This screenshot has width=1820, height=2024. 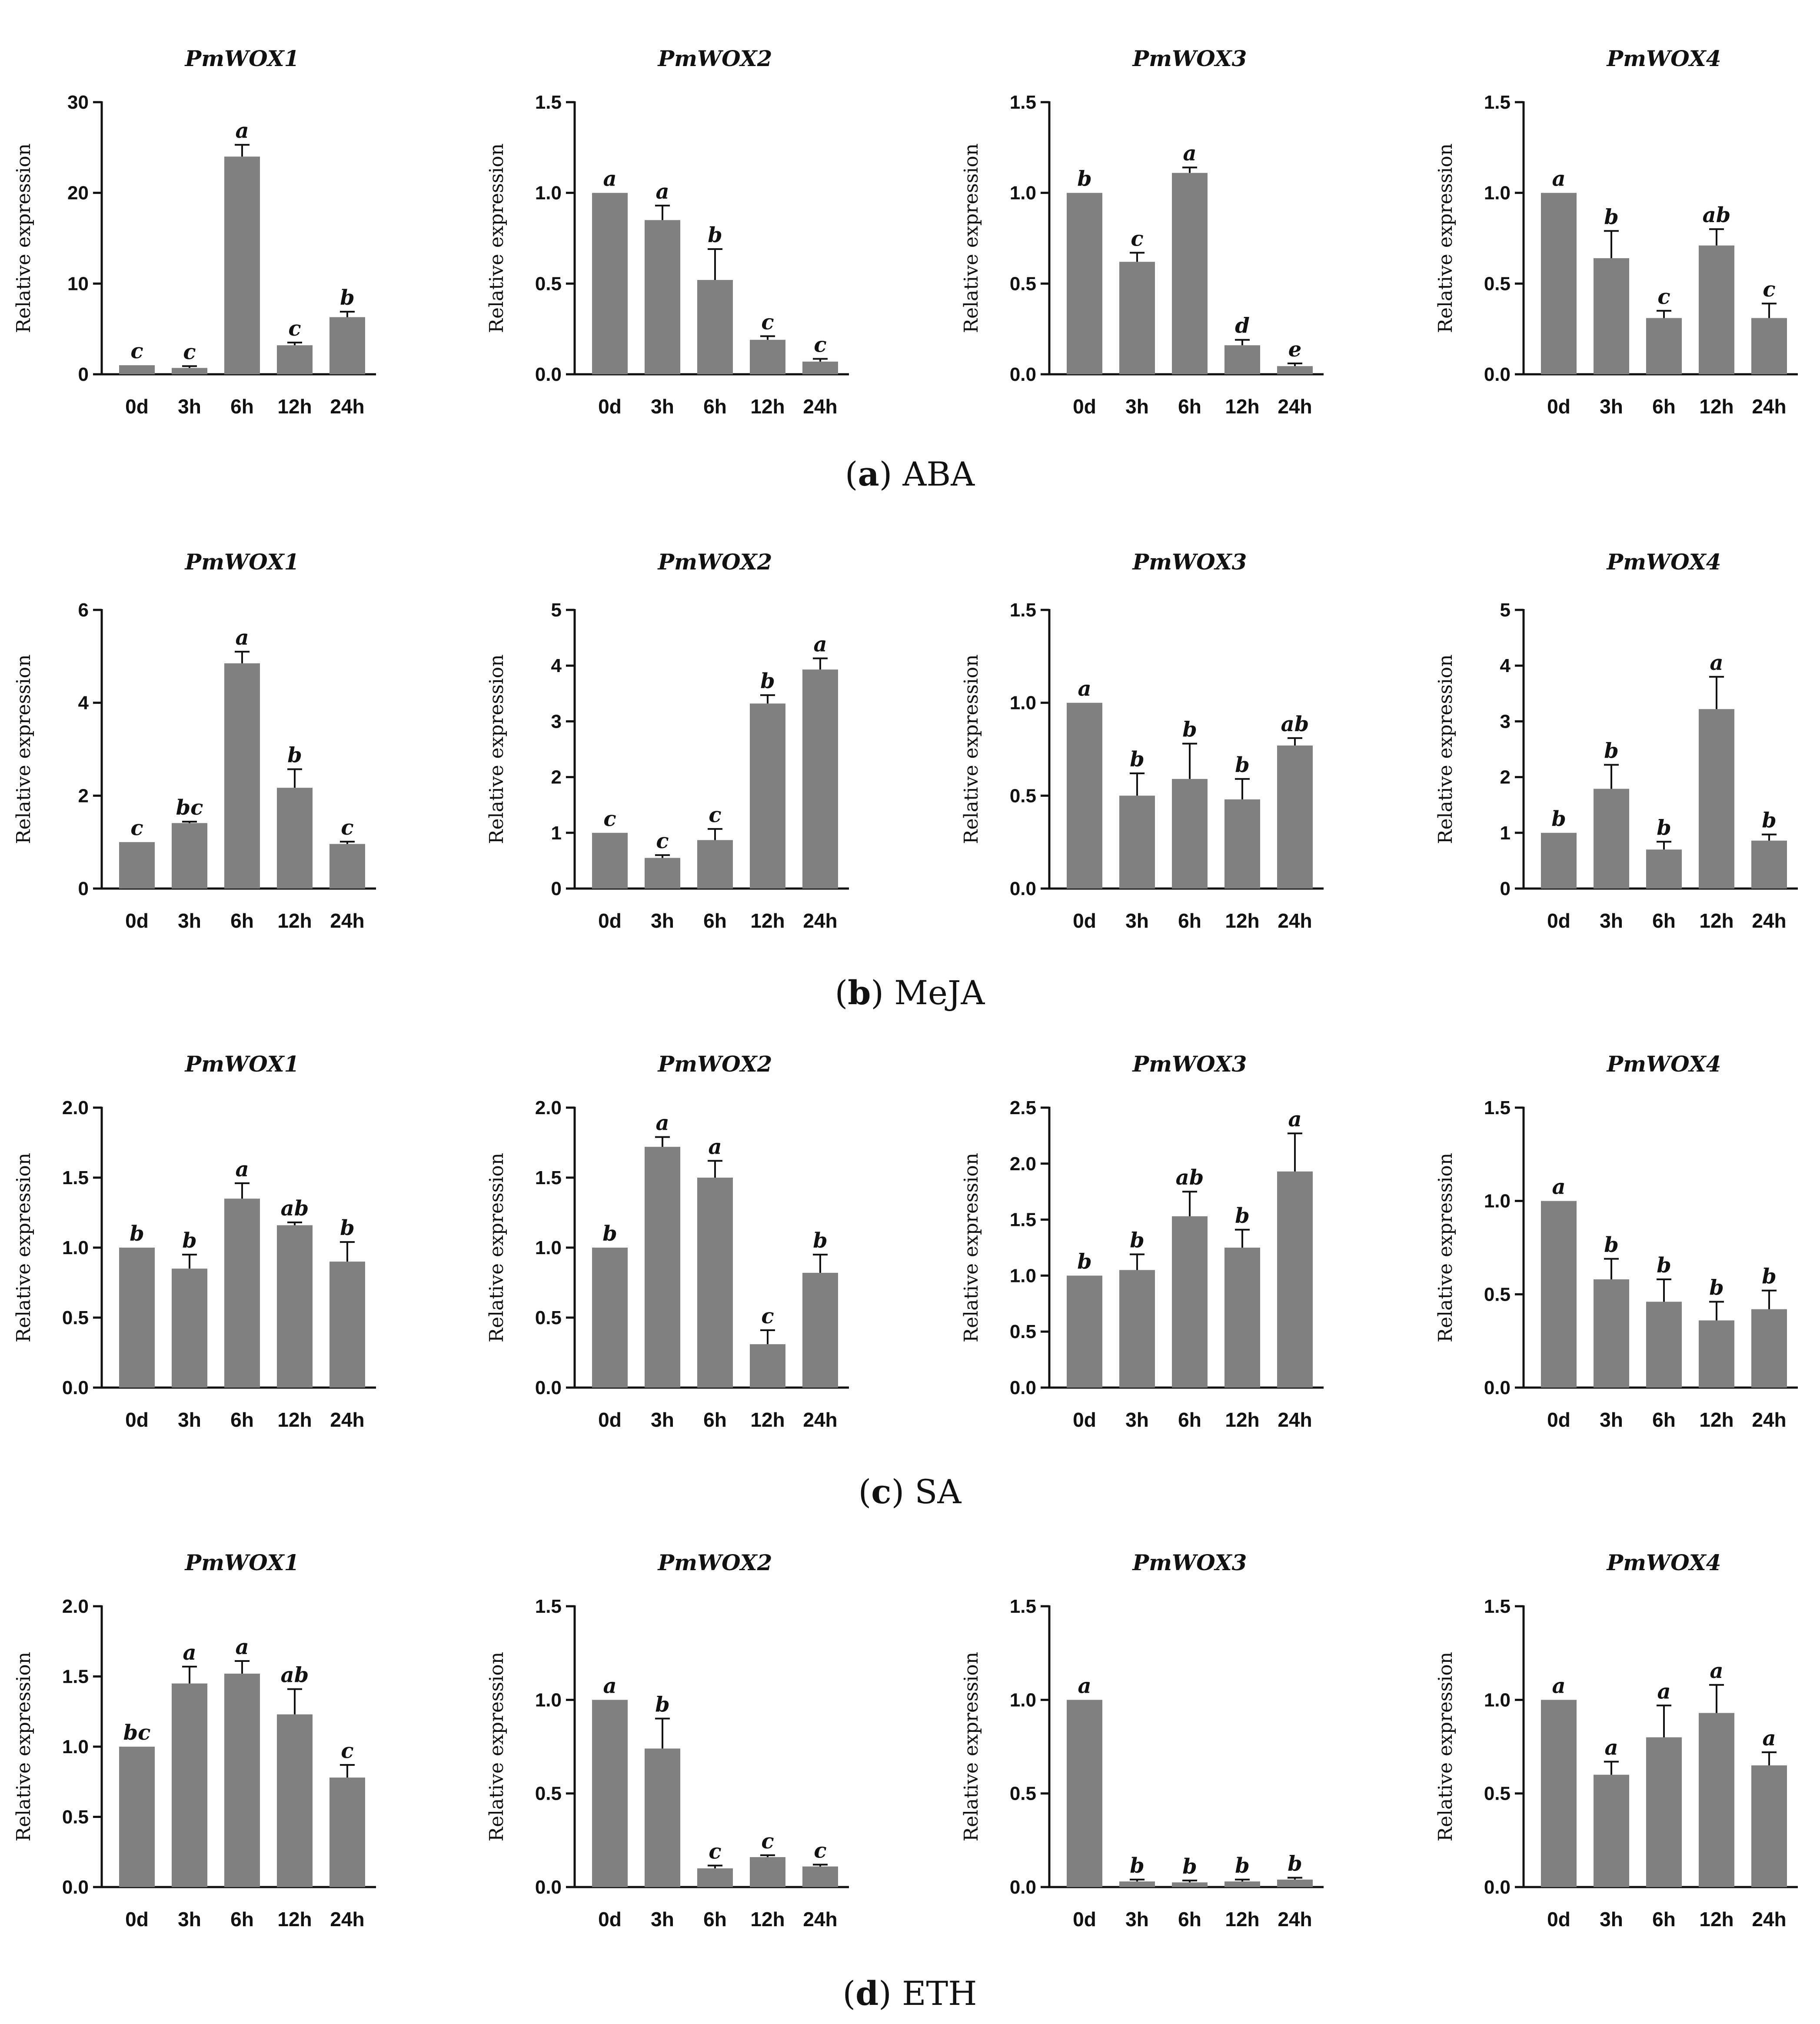 What do you see at coordinates (1295, 921) in the screenshot?
I see `chart-2-3-xlabel-4: 24h` at bounding box center [1295, 921].